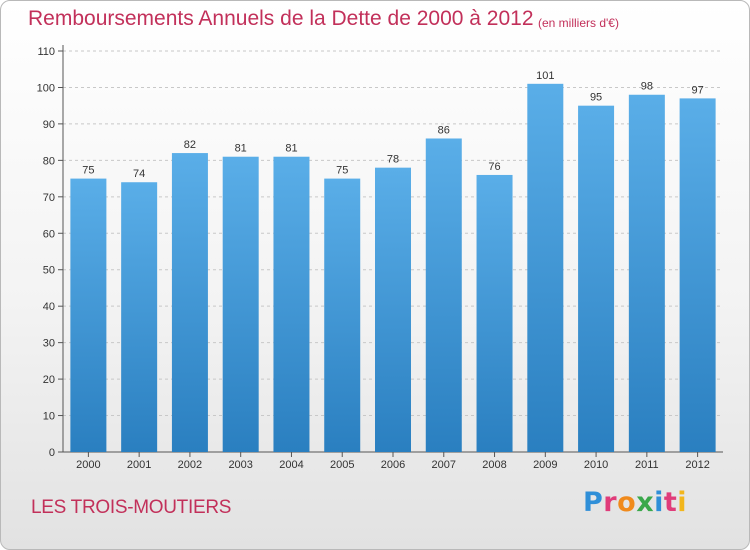  I want to click on value-label-2010: 95, so click(596, 98).